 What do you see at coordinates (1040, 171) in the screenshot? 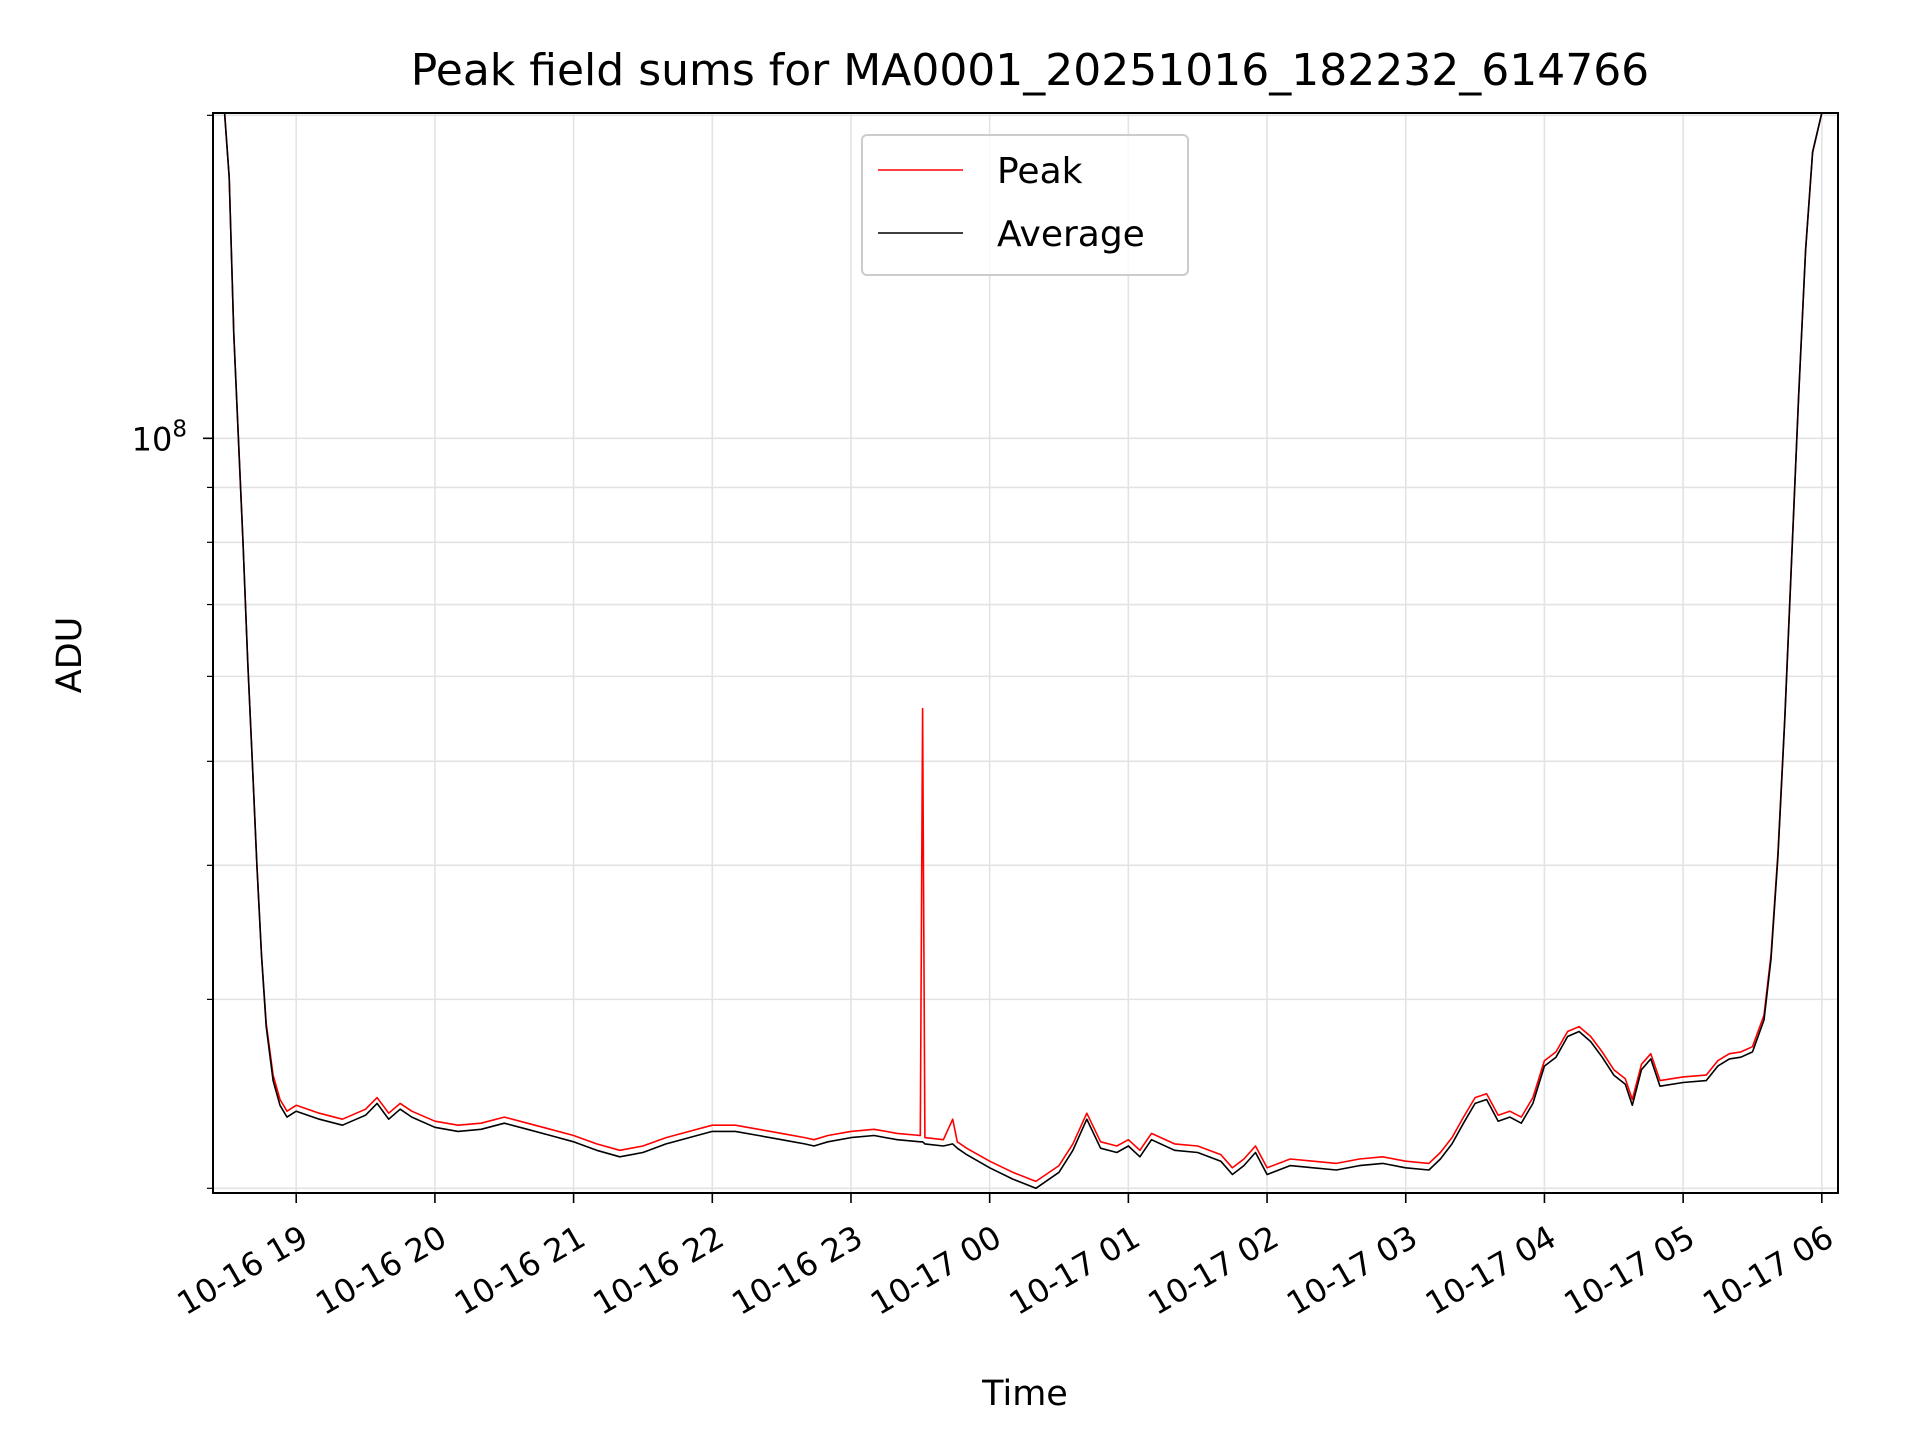
I see `legend-peak-label: Peak` at bounding box center [1040, 171].